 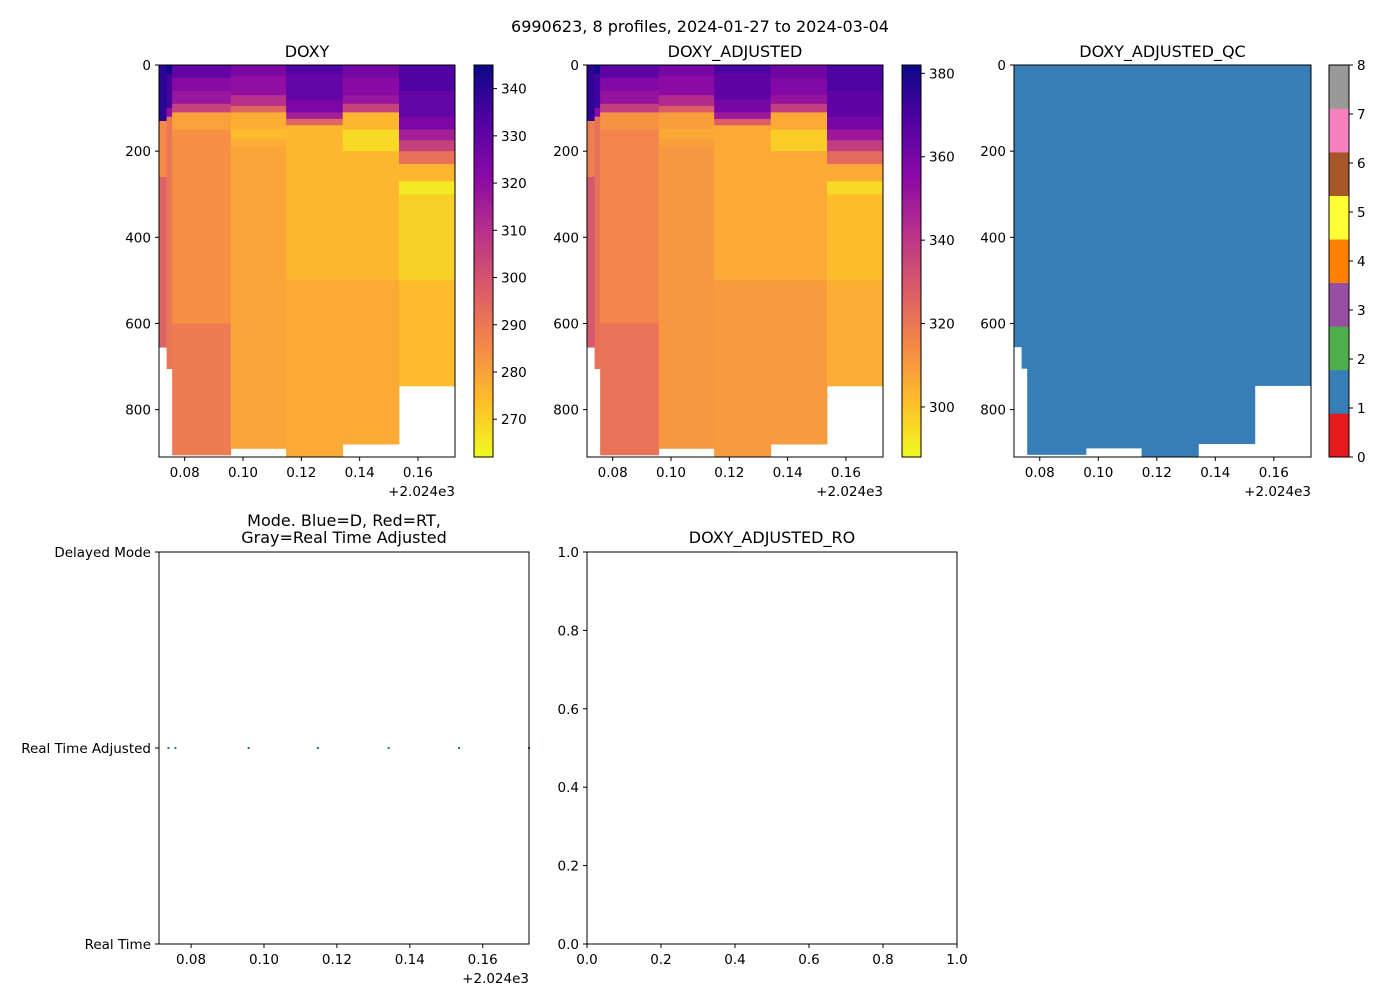 I want to click on heatmap-cell-p3-s3, so click(x=686, y=109).